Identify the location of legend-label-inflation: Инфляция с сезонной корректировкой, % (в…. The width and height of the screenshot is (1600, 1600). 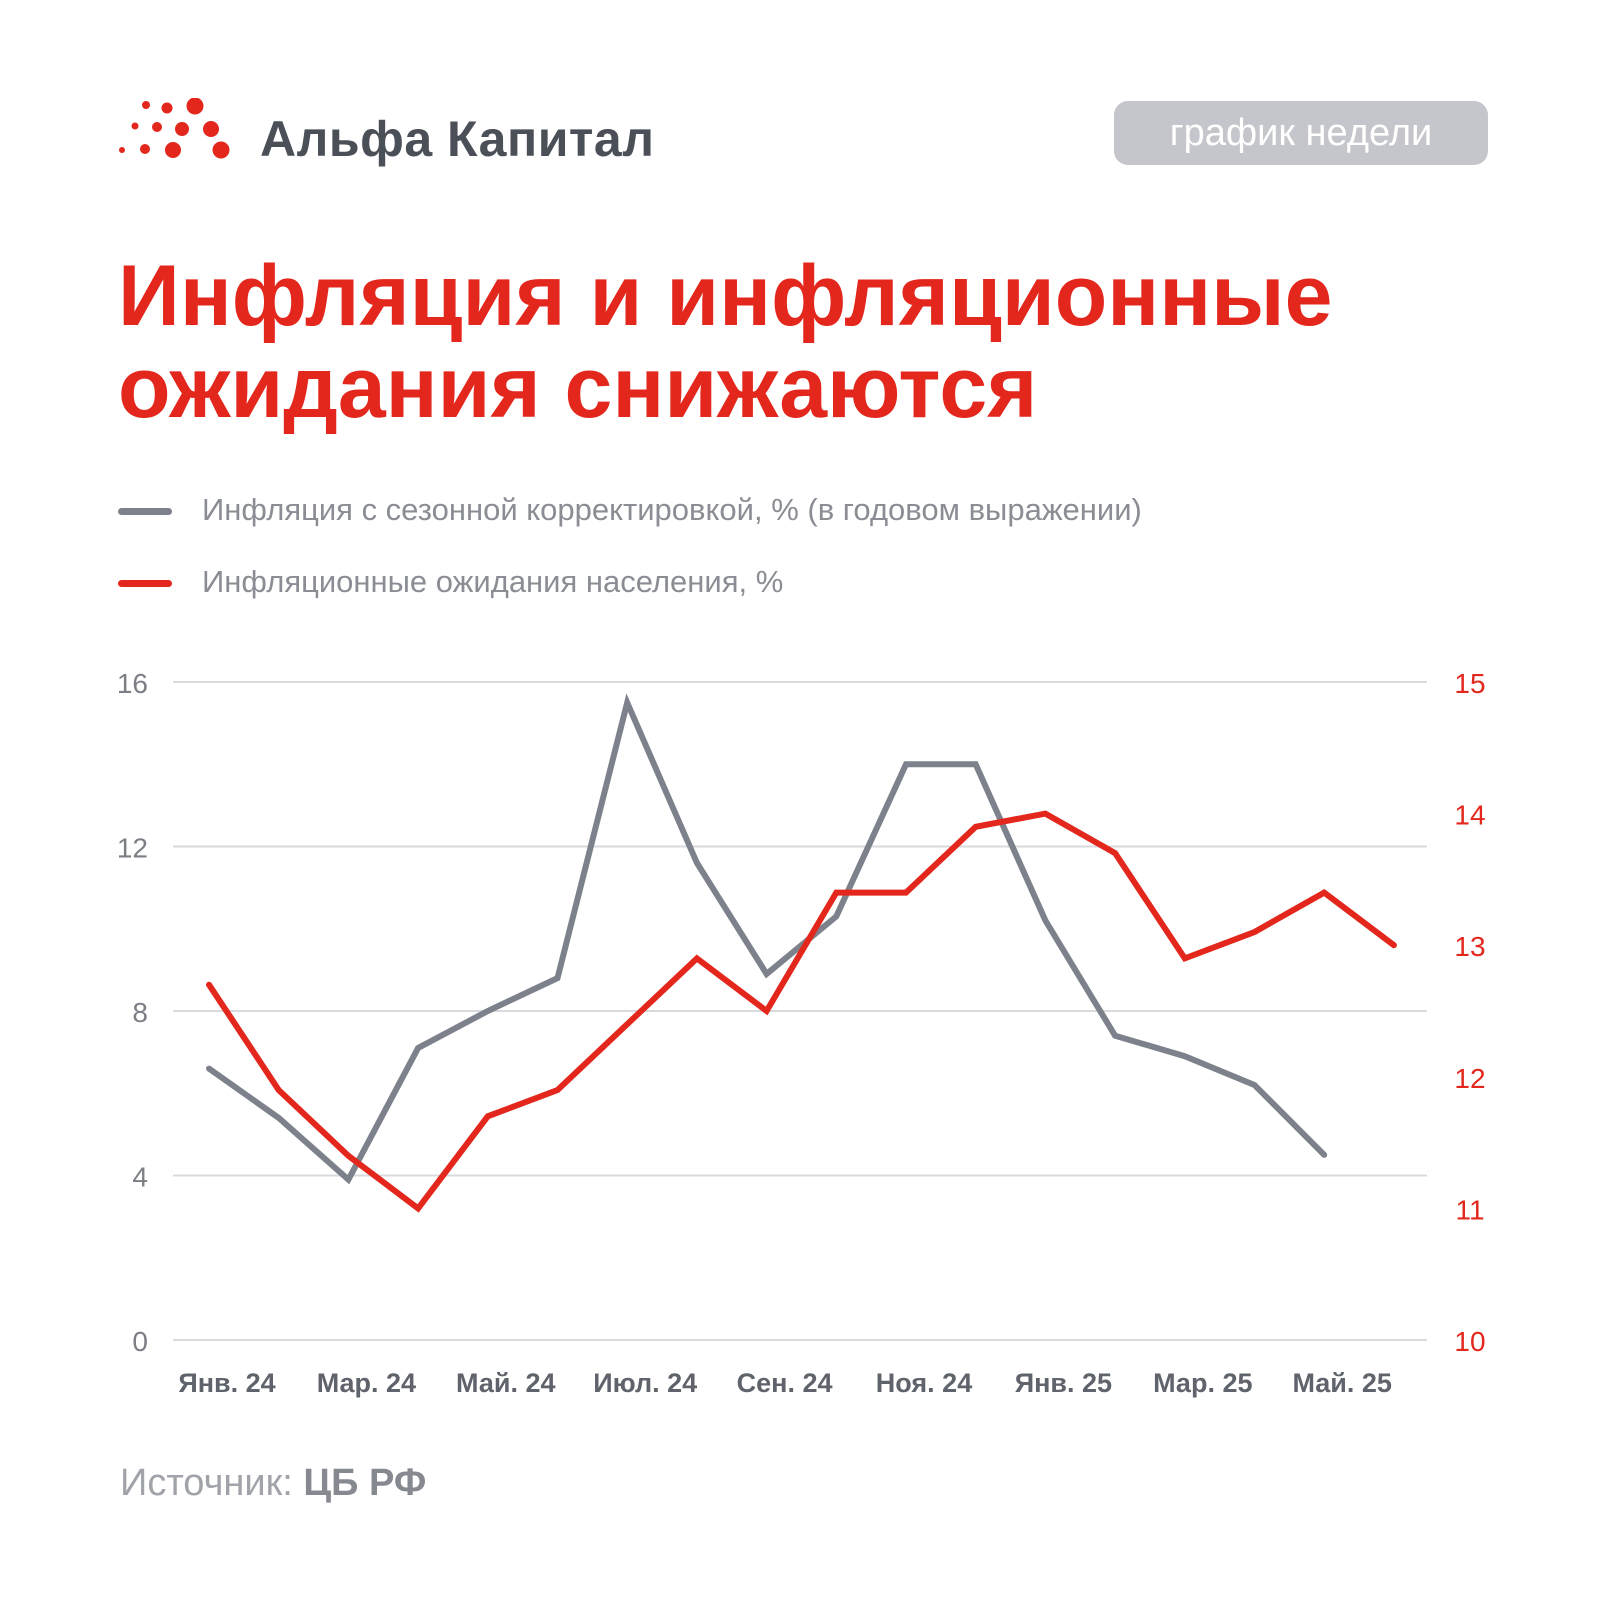
(672, 509).